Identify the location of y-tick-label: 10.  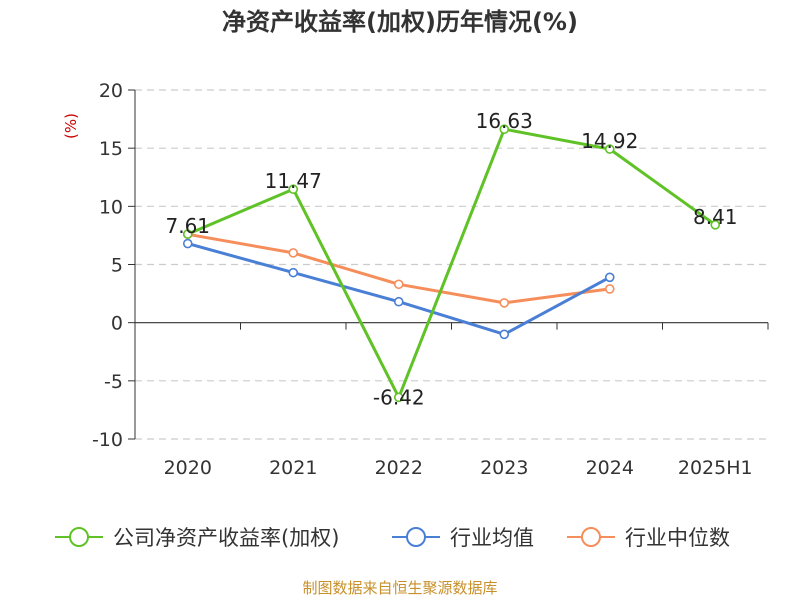
(111, 207).